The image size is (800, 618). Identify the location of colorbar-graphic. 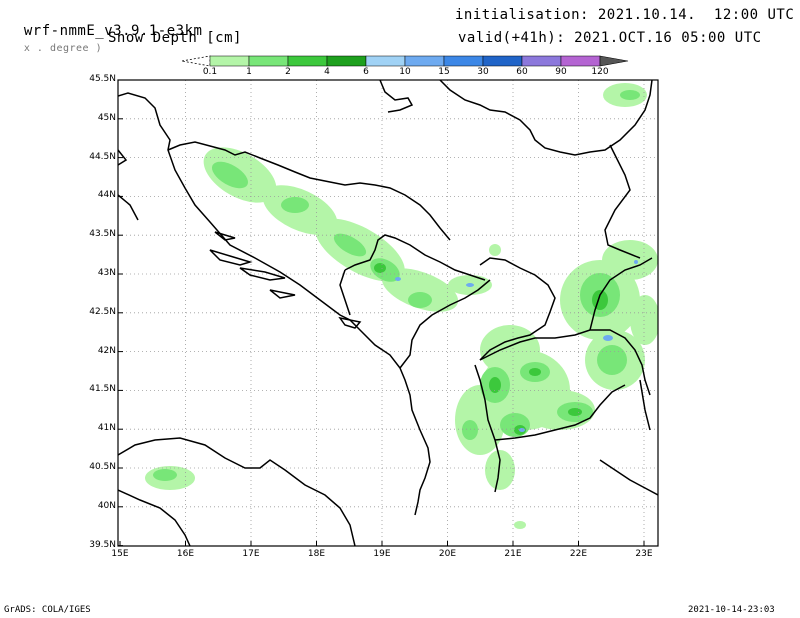
(405, 61).